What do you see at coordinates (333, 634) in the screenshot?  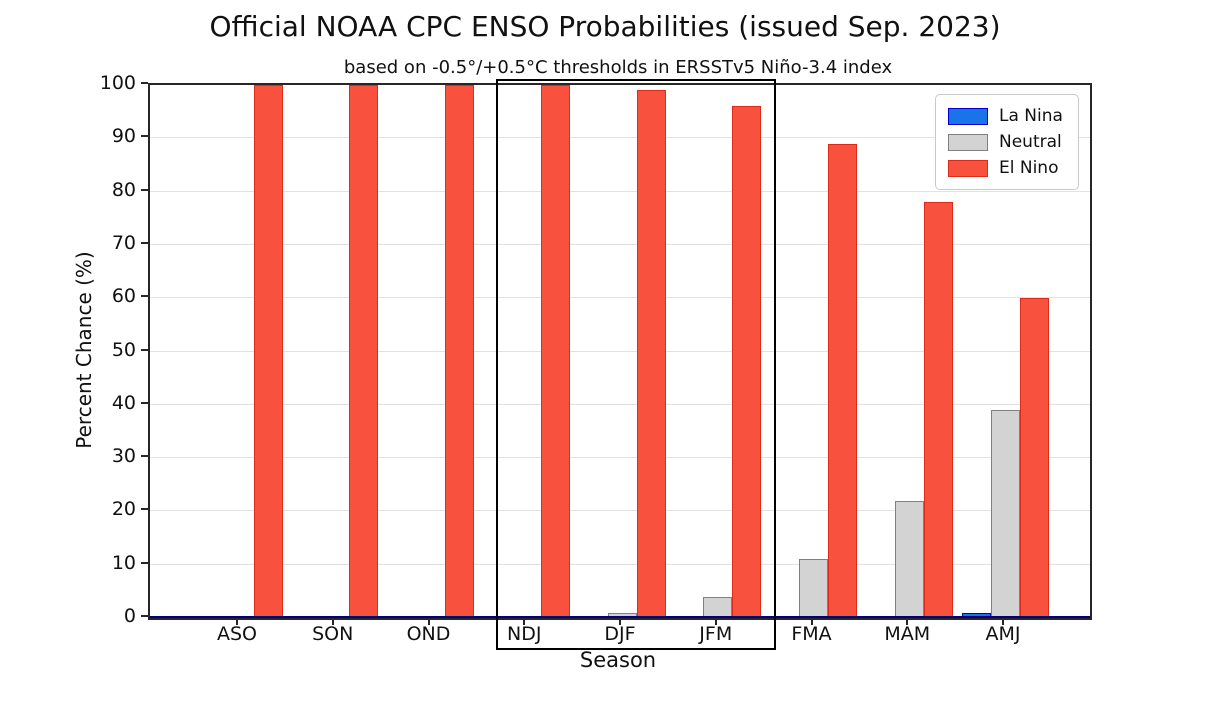 I see `x-tick-label-SON: SON` at bounding box center [333, 634].